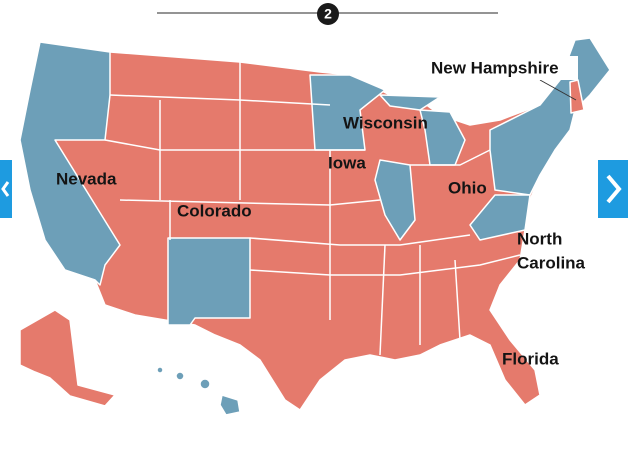 The height and width of the screenshot is (449, 628). I want to click on next-button, so click(613, 189).